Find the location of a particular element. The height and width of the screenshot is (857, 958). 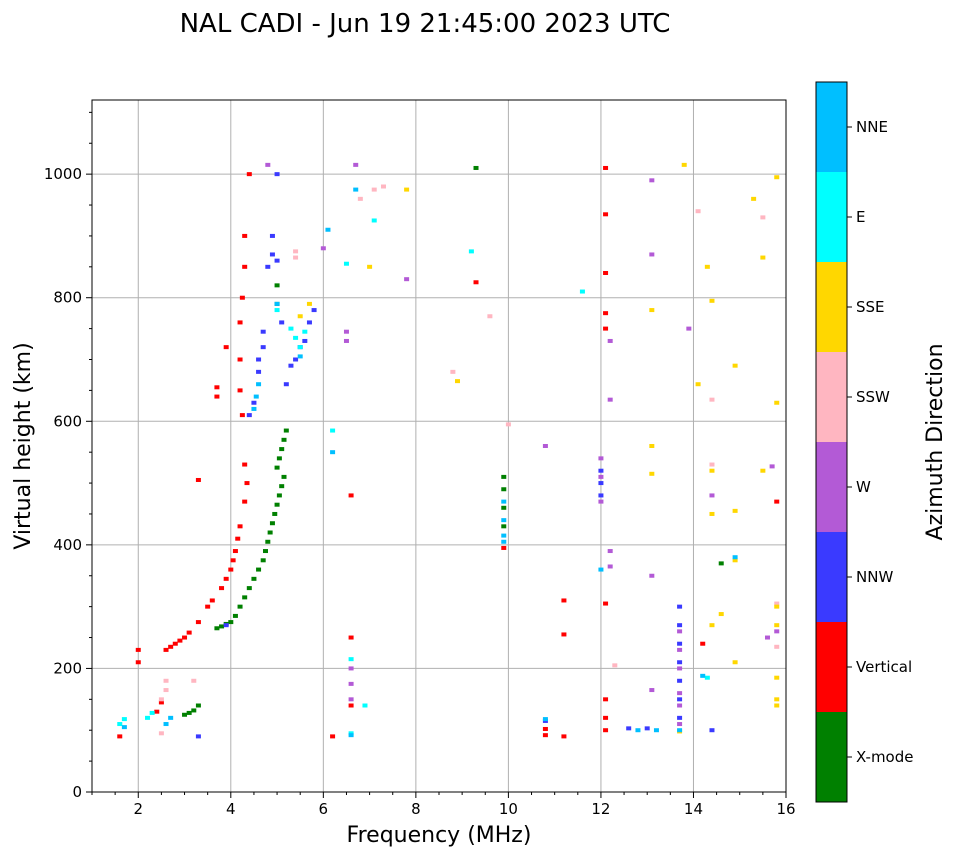

x-tick-label: 14 is located at coordinates (693, 809).